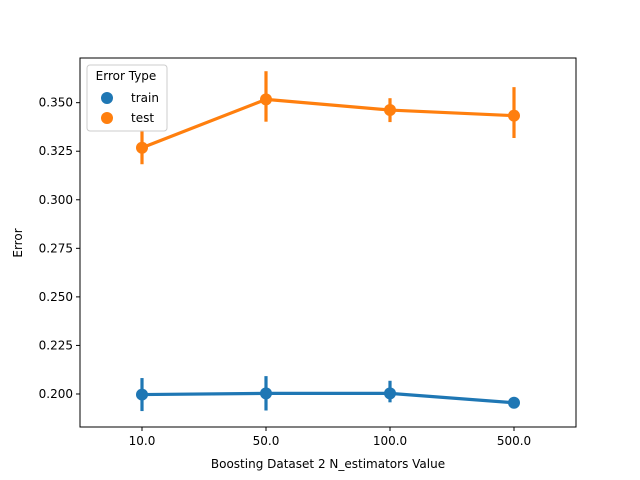 The height and width of the screenshot is (480, 640). Describe the element at coordinates (56, 103) in the screenshot. I see `y-tick-label: 0.350` at that location.